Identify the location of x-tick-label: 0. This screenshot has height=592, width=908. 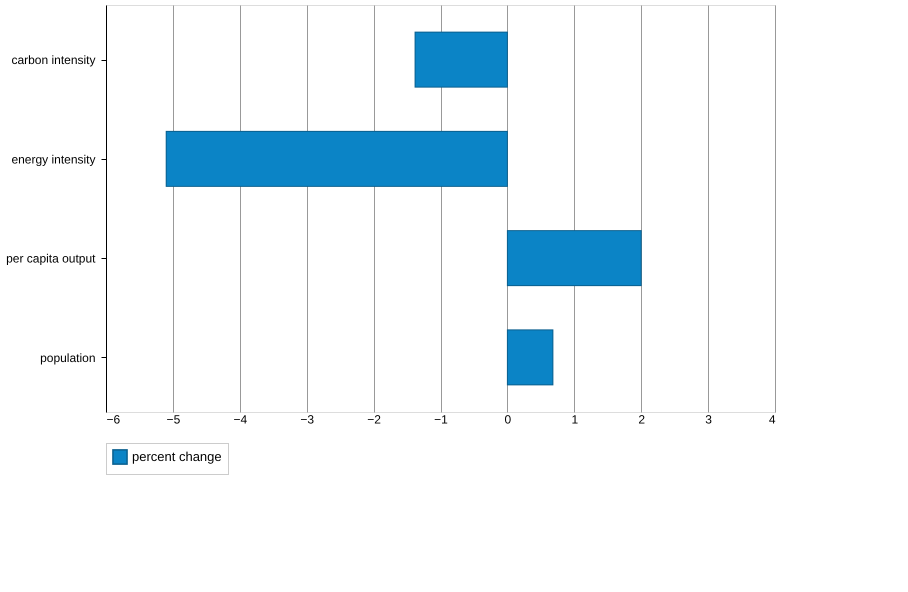
(508, 419).